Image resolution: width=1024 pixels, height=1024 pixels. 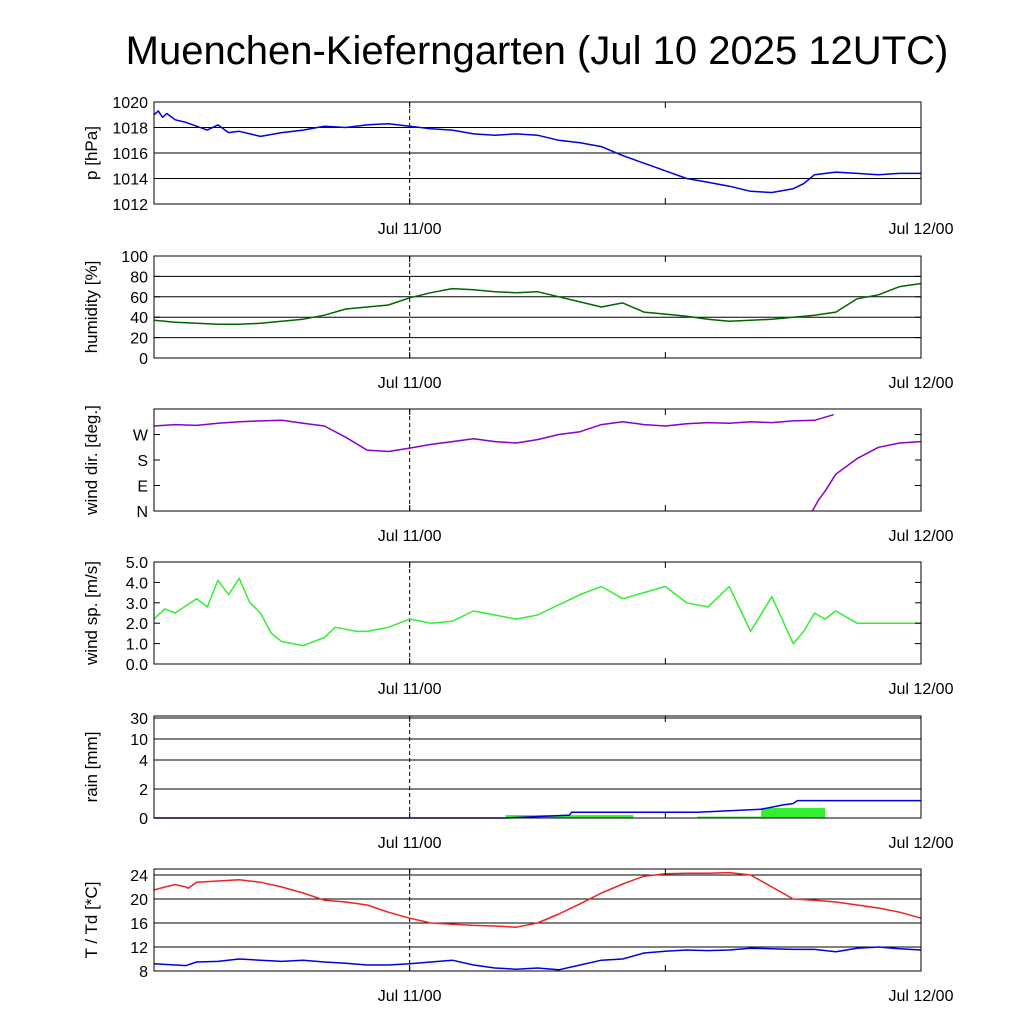 What do you see at coordinates (139, 318) in the screenshot?
I see `humidity-y-tick-label: 40` at bounding box center [139, 318].